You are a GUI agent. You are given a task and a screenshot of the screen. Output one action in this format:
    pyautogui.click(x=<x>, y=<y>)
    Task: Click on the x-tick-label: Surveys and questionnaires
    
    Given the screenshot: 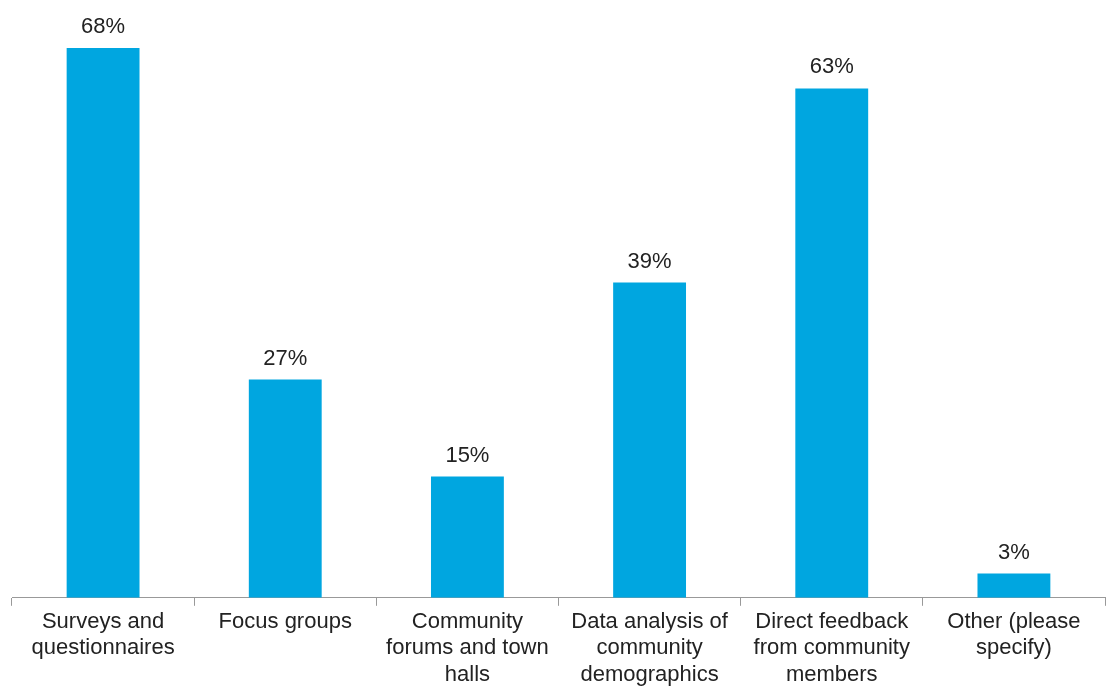 What is the action you would take?
    pyautogui.click(x=103, y=634)
    